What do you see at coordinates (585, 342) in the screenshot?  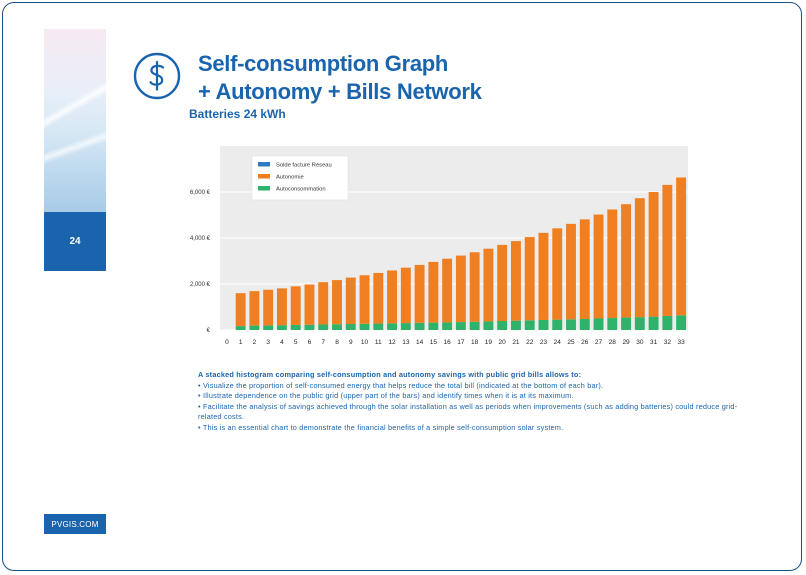 I see `x-tick-label: 26` at bounding box center [585, 342].